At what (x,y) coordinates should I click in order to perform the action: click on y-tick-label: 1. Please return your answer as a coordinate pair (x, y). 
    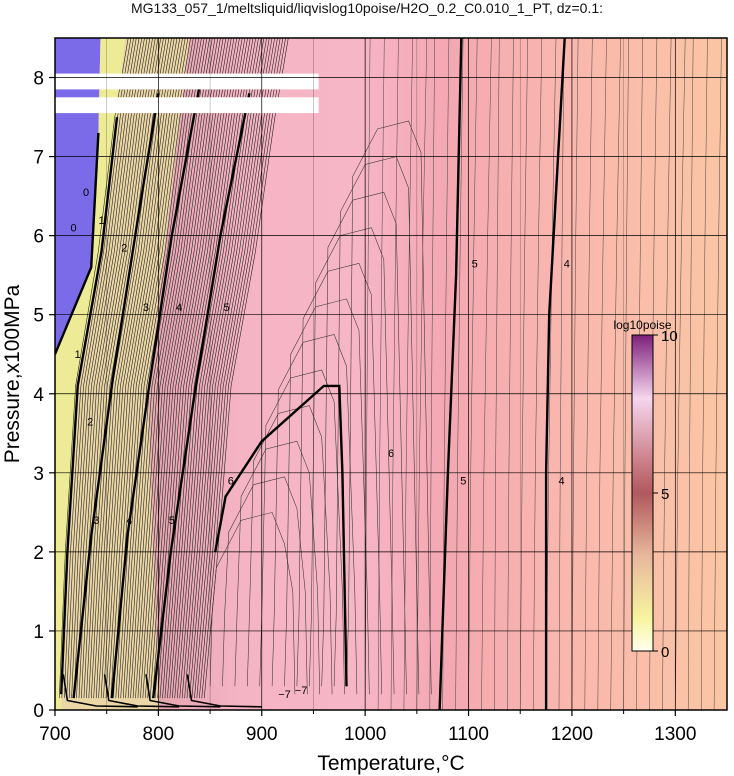
    Looking at the image, I should click on (38, 632).